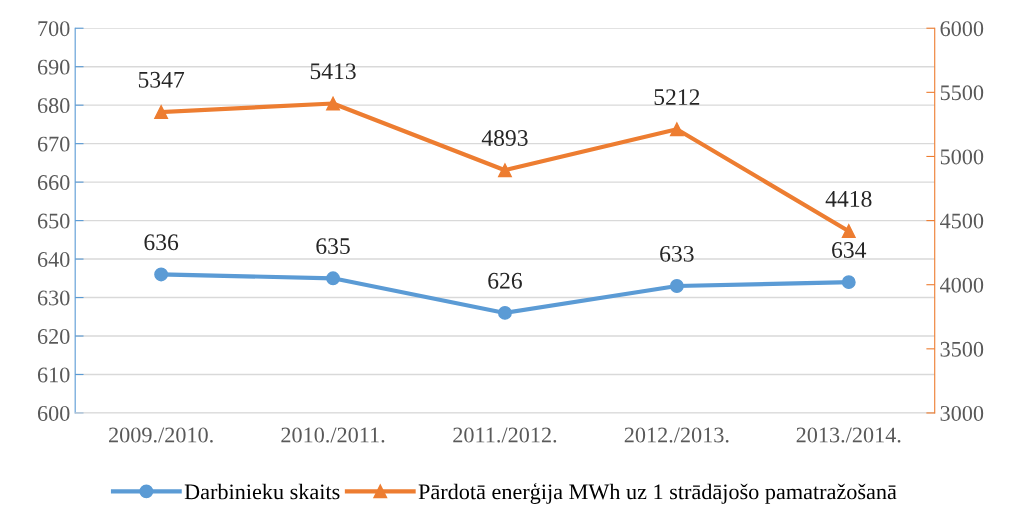  What do you see at coordinates (53, 144) in the screenshot?
I see `y-tick-label: 670` at bounding box center [53, 144].